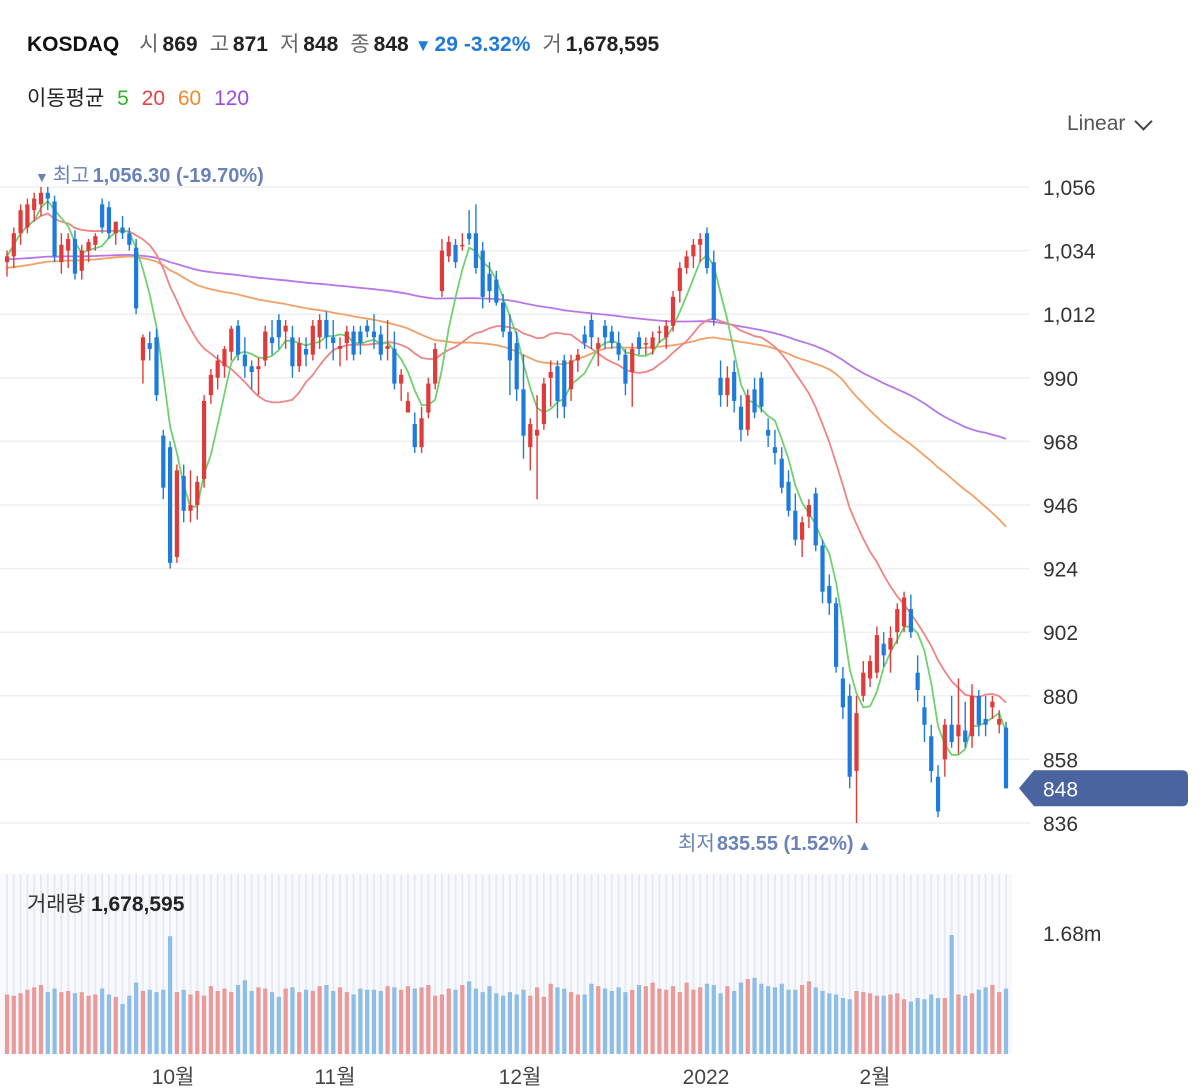 The height and width of the screenshot is (1090, 1203). I want to click on x-tick-label: 2월, so click(875, 1077).